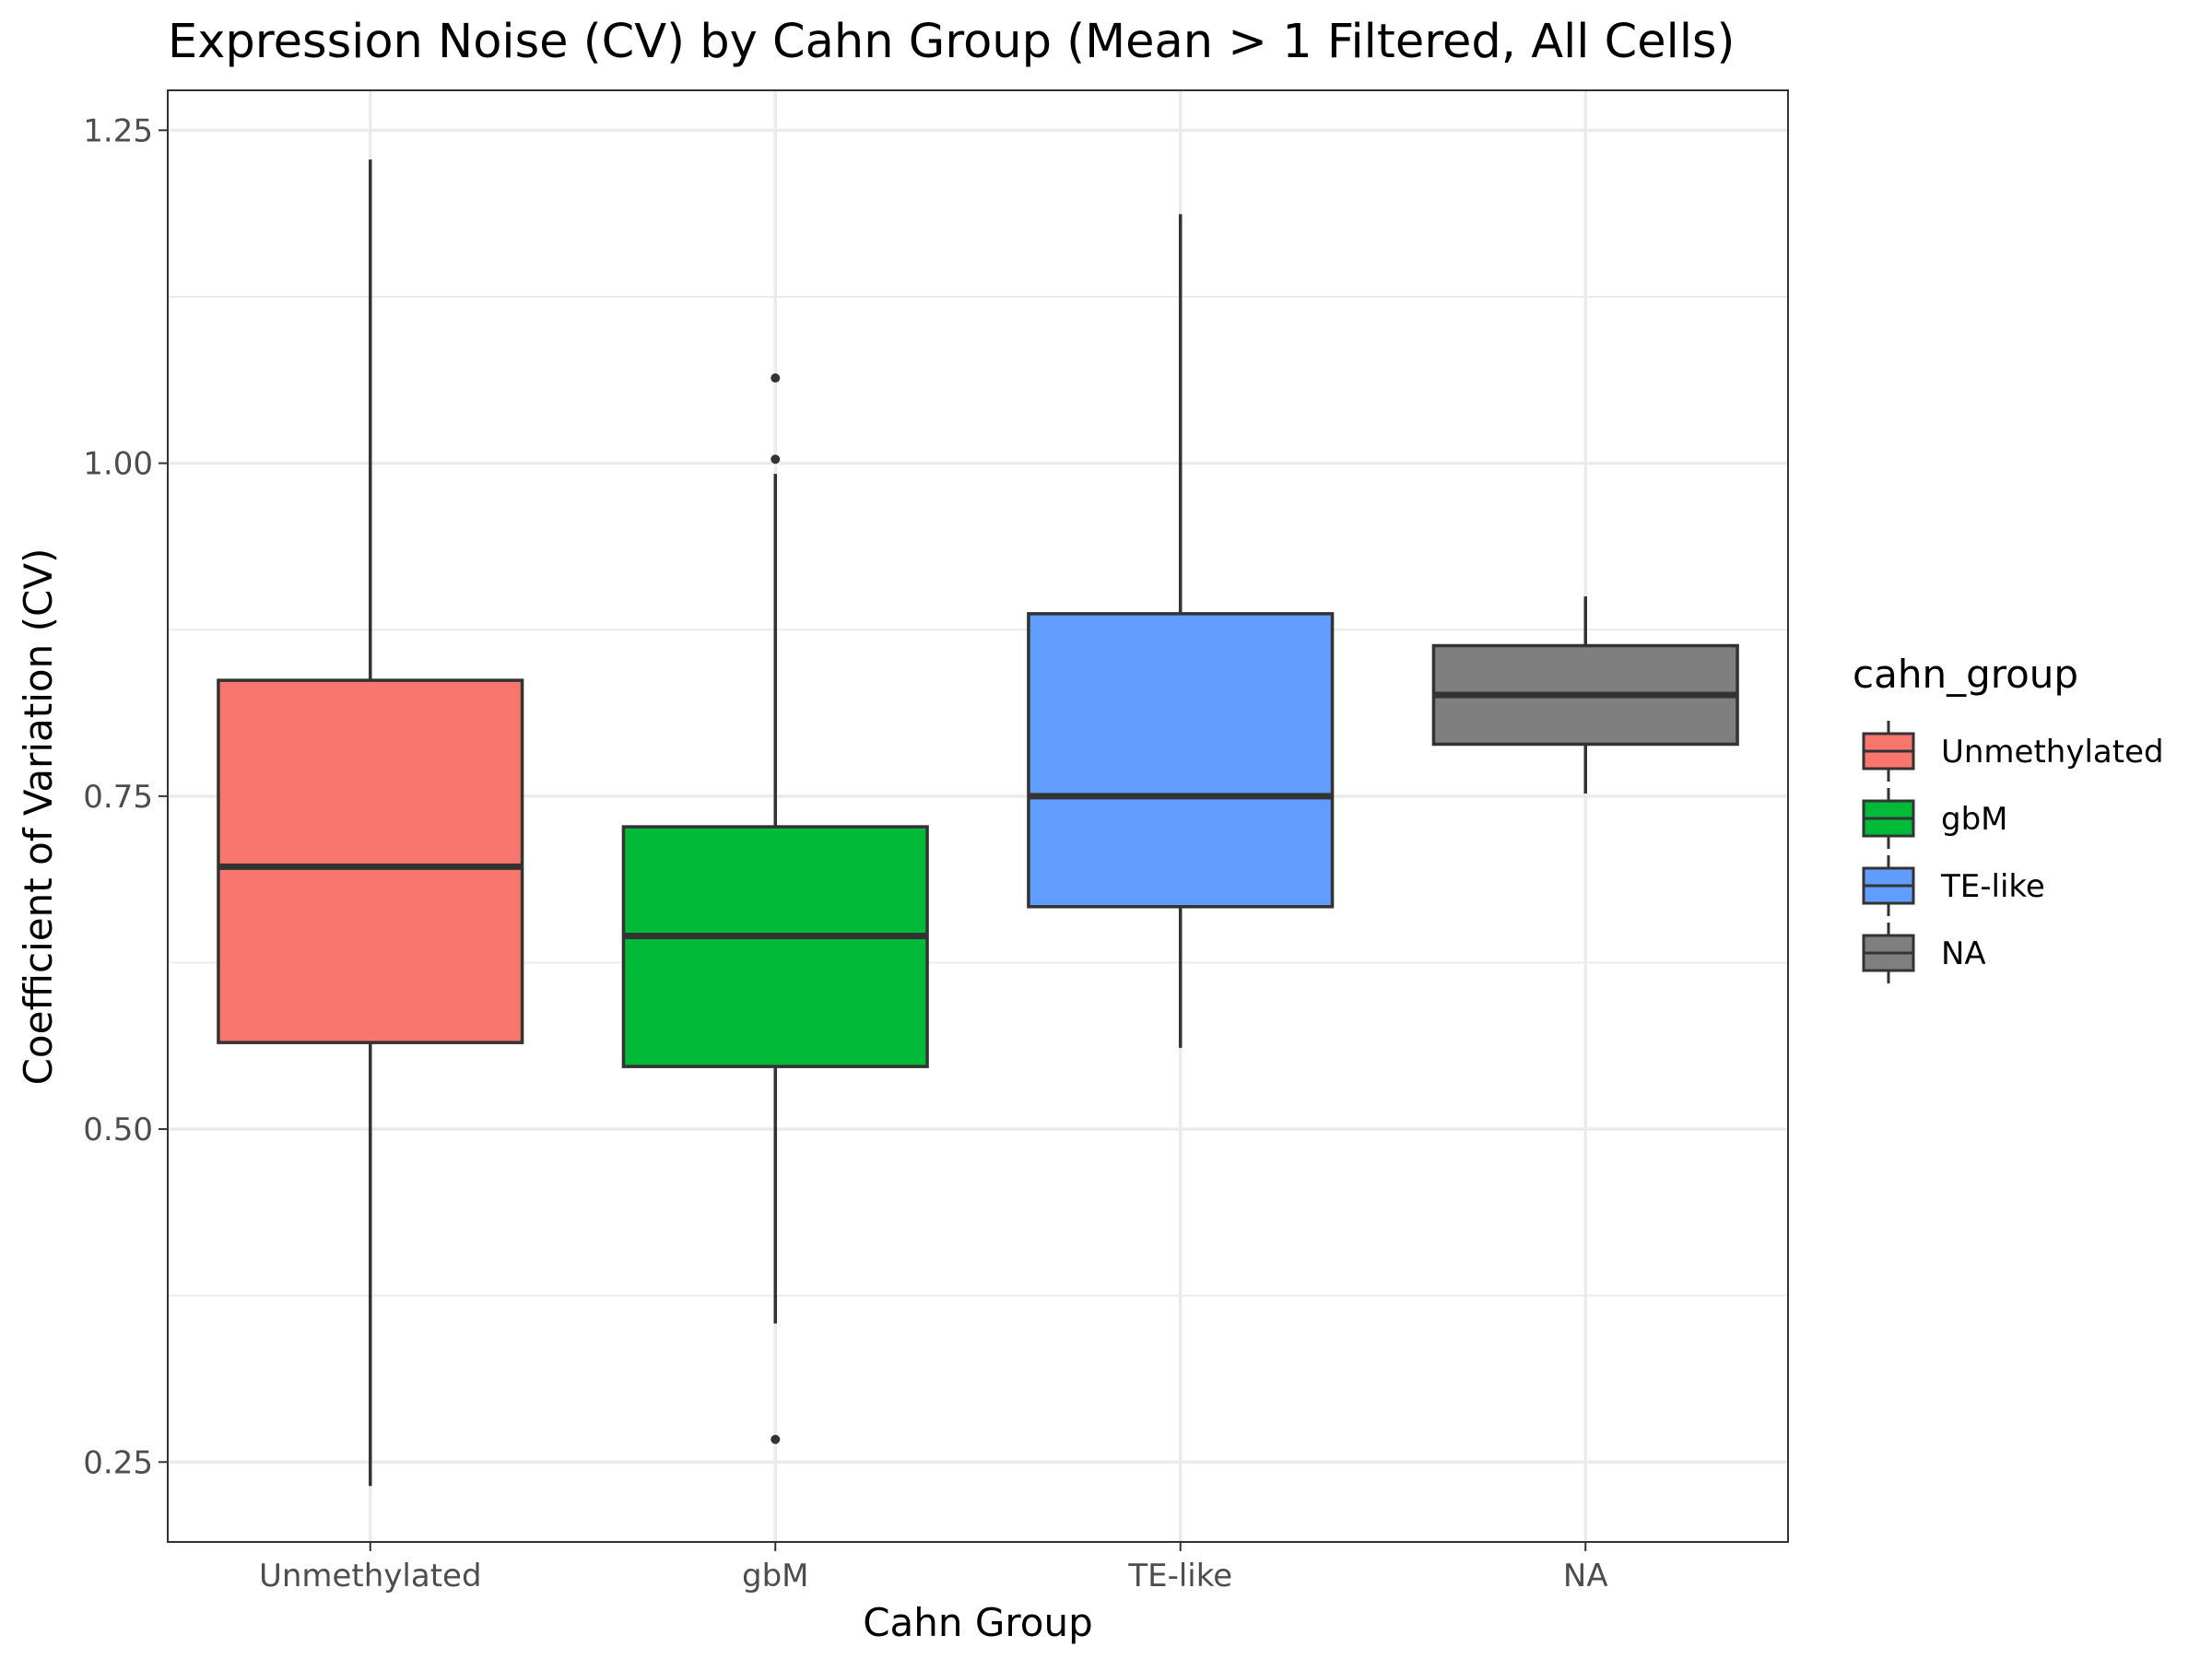 Image resolution: width=2212 pixels, height=1659 pixels. Describe the element at coordinates (1965, 674) in the screenshot. I see `legend-title: cahn_group` at that location.